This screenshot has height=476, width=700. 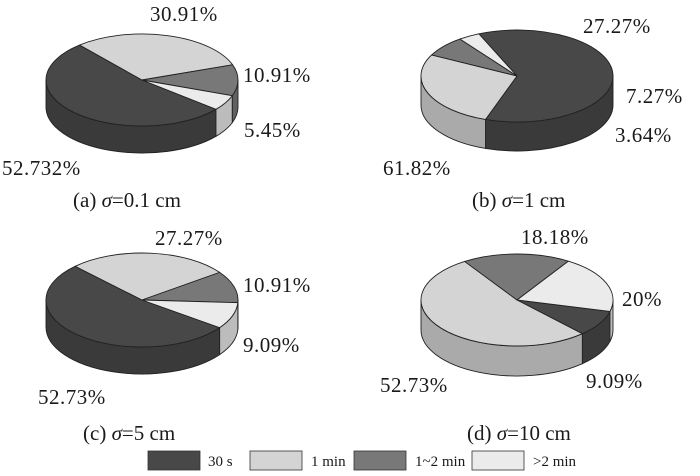 I want to click on chart-a-label-1min: 30.91%, so click(x=184, y=14).